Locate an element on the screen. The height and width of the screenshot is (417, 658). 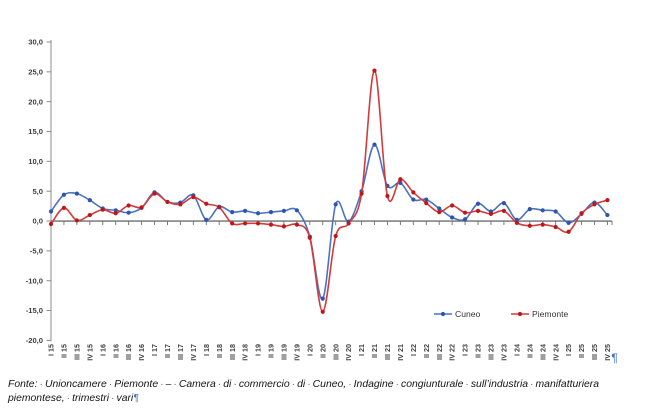
series-cuneo-marker-III 18 is located at coordinates (232, 212).